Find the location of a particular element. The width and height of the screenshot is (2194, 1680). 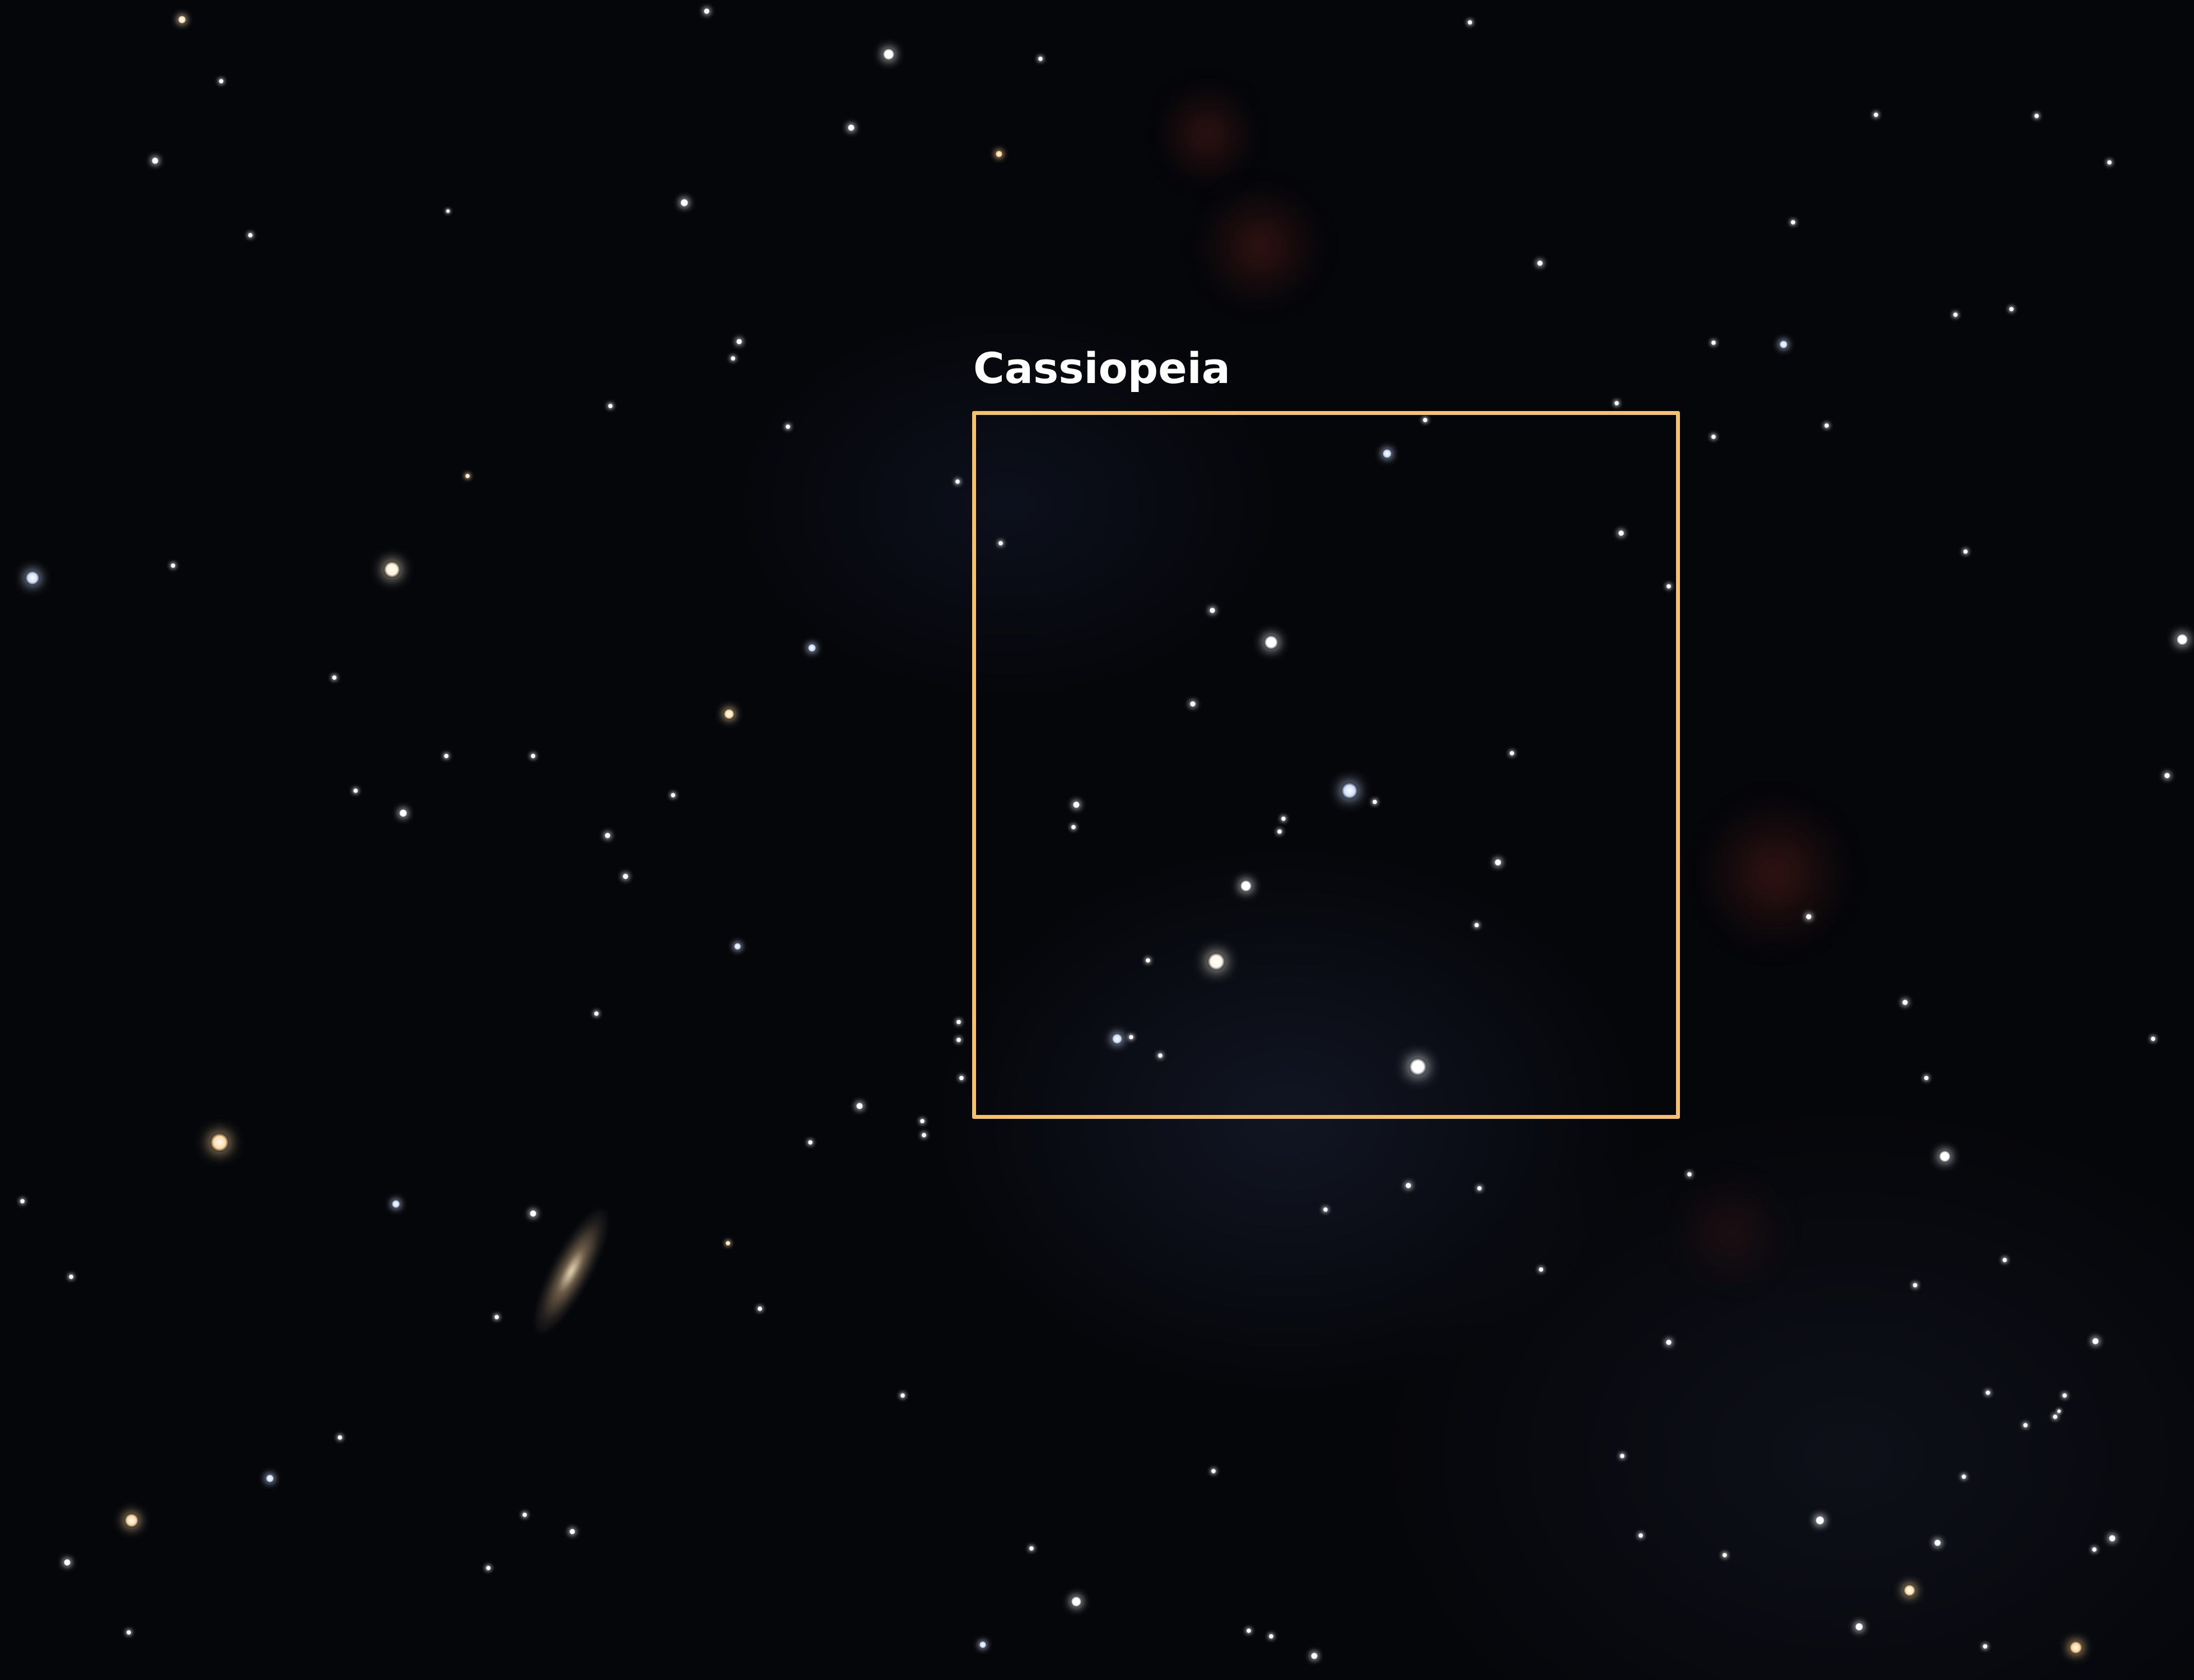

constellation-label: Cassiopeia is located at coordinates (1102, 368).